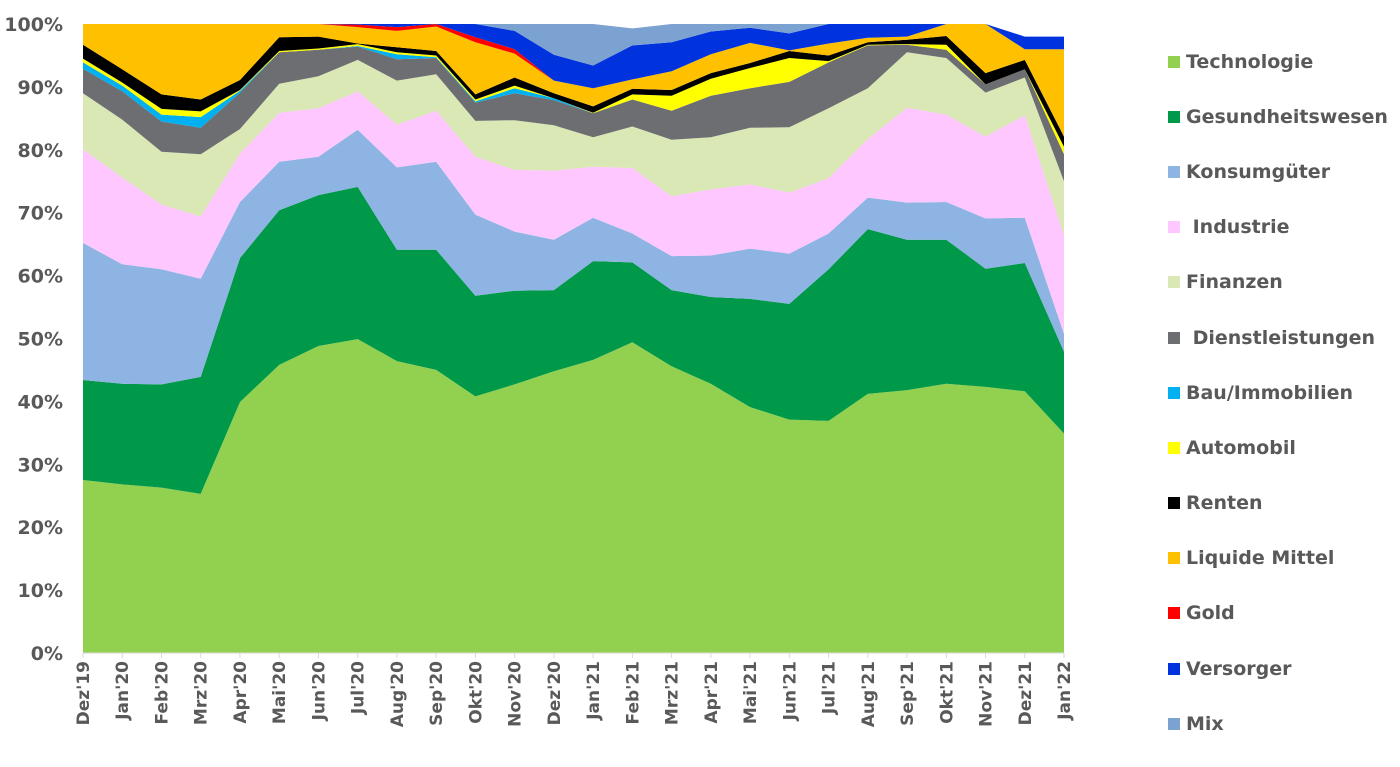 Image resolution: width=1400 pixels, height=767 pixels. Describe the element at coordinates (947, 692) in the screenshot. I see `x-tick-label: Okt'21` at that location.